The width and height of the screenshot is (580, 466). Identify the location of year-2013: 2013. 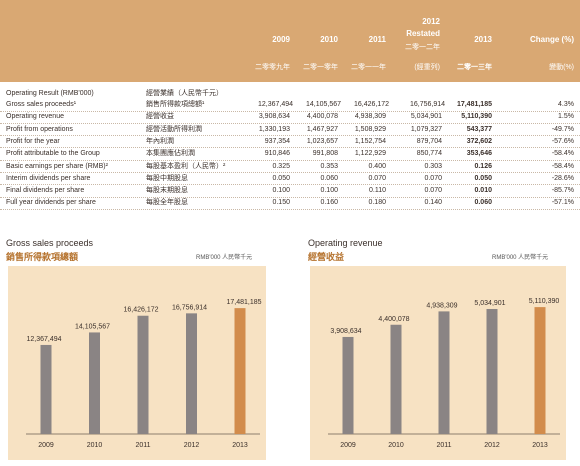
(483, 39).